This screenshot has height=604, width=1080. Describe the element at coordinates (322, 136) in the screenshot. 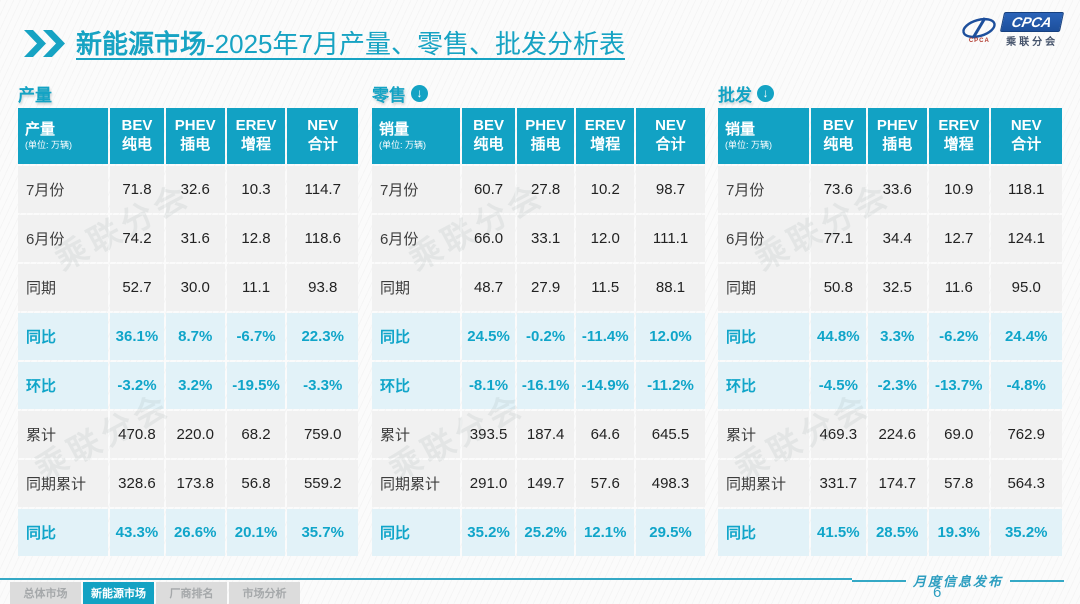

I see `column-header-nev: NEV 合计` at that location.